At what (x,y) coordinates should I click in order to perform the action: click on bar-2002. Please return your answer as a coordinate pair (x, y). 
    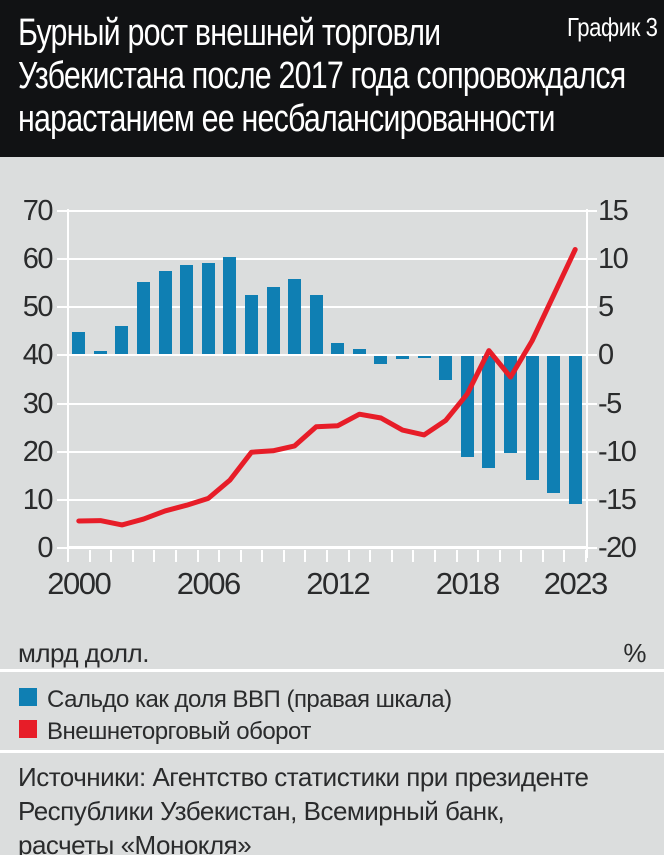
    Looking at the image, I should click on (121, 340).